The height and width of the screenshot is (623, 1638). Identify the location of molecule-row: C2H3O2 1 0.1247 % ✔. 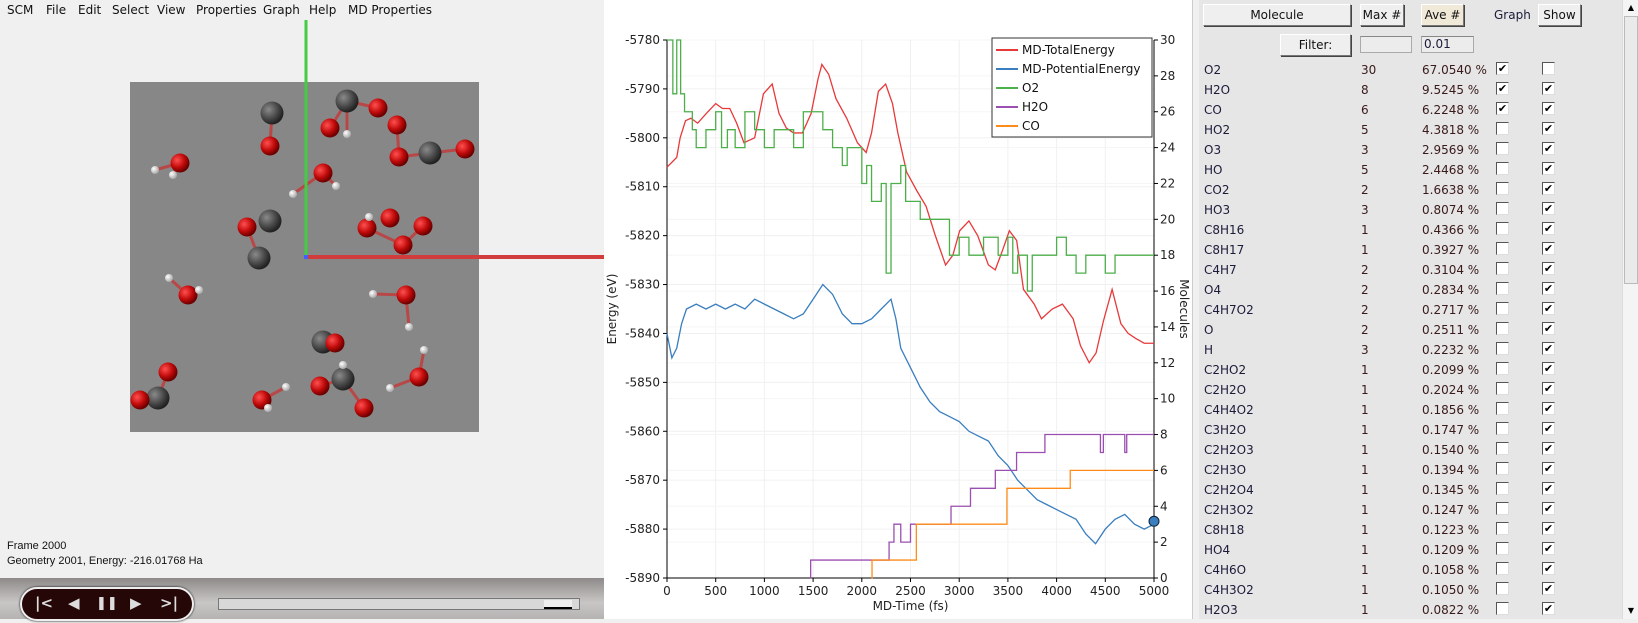
(1410, 510).